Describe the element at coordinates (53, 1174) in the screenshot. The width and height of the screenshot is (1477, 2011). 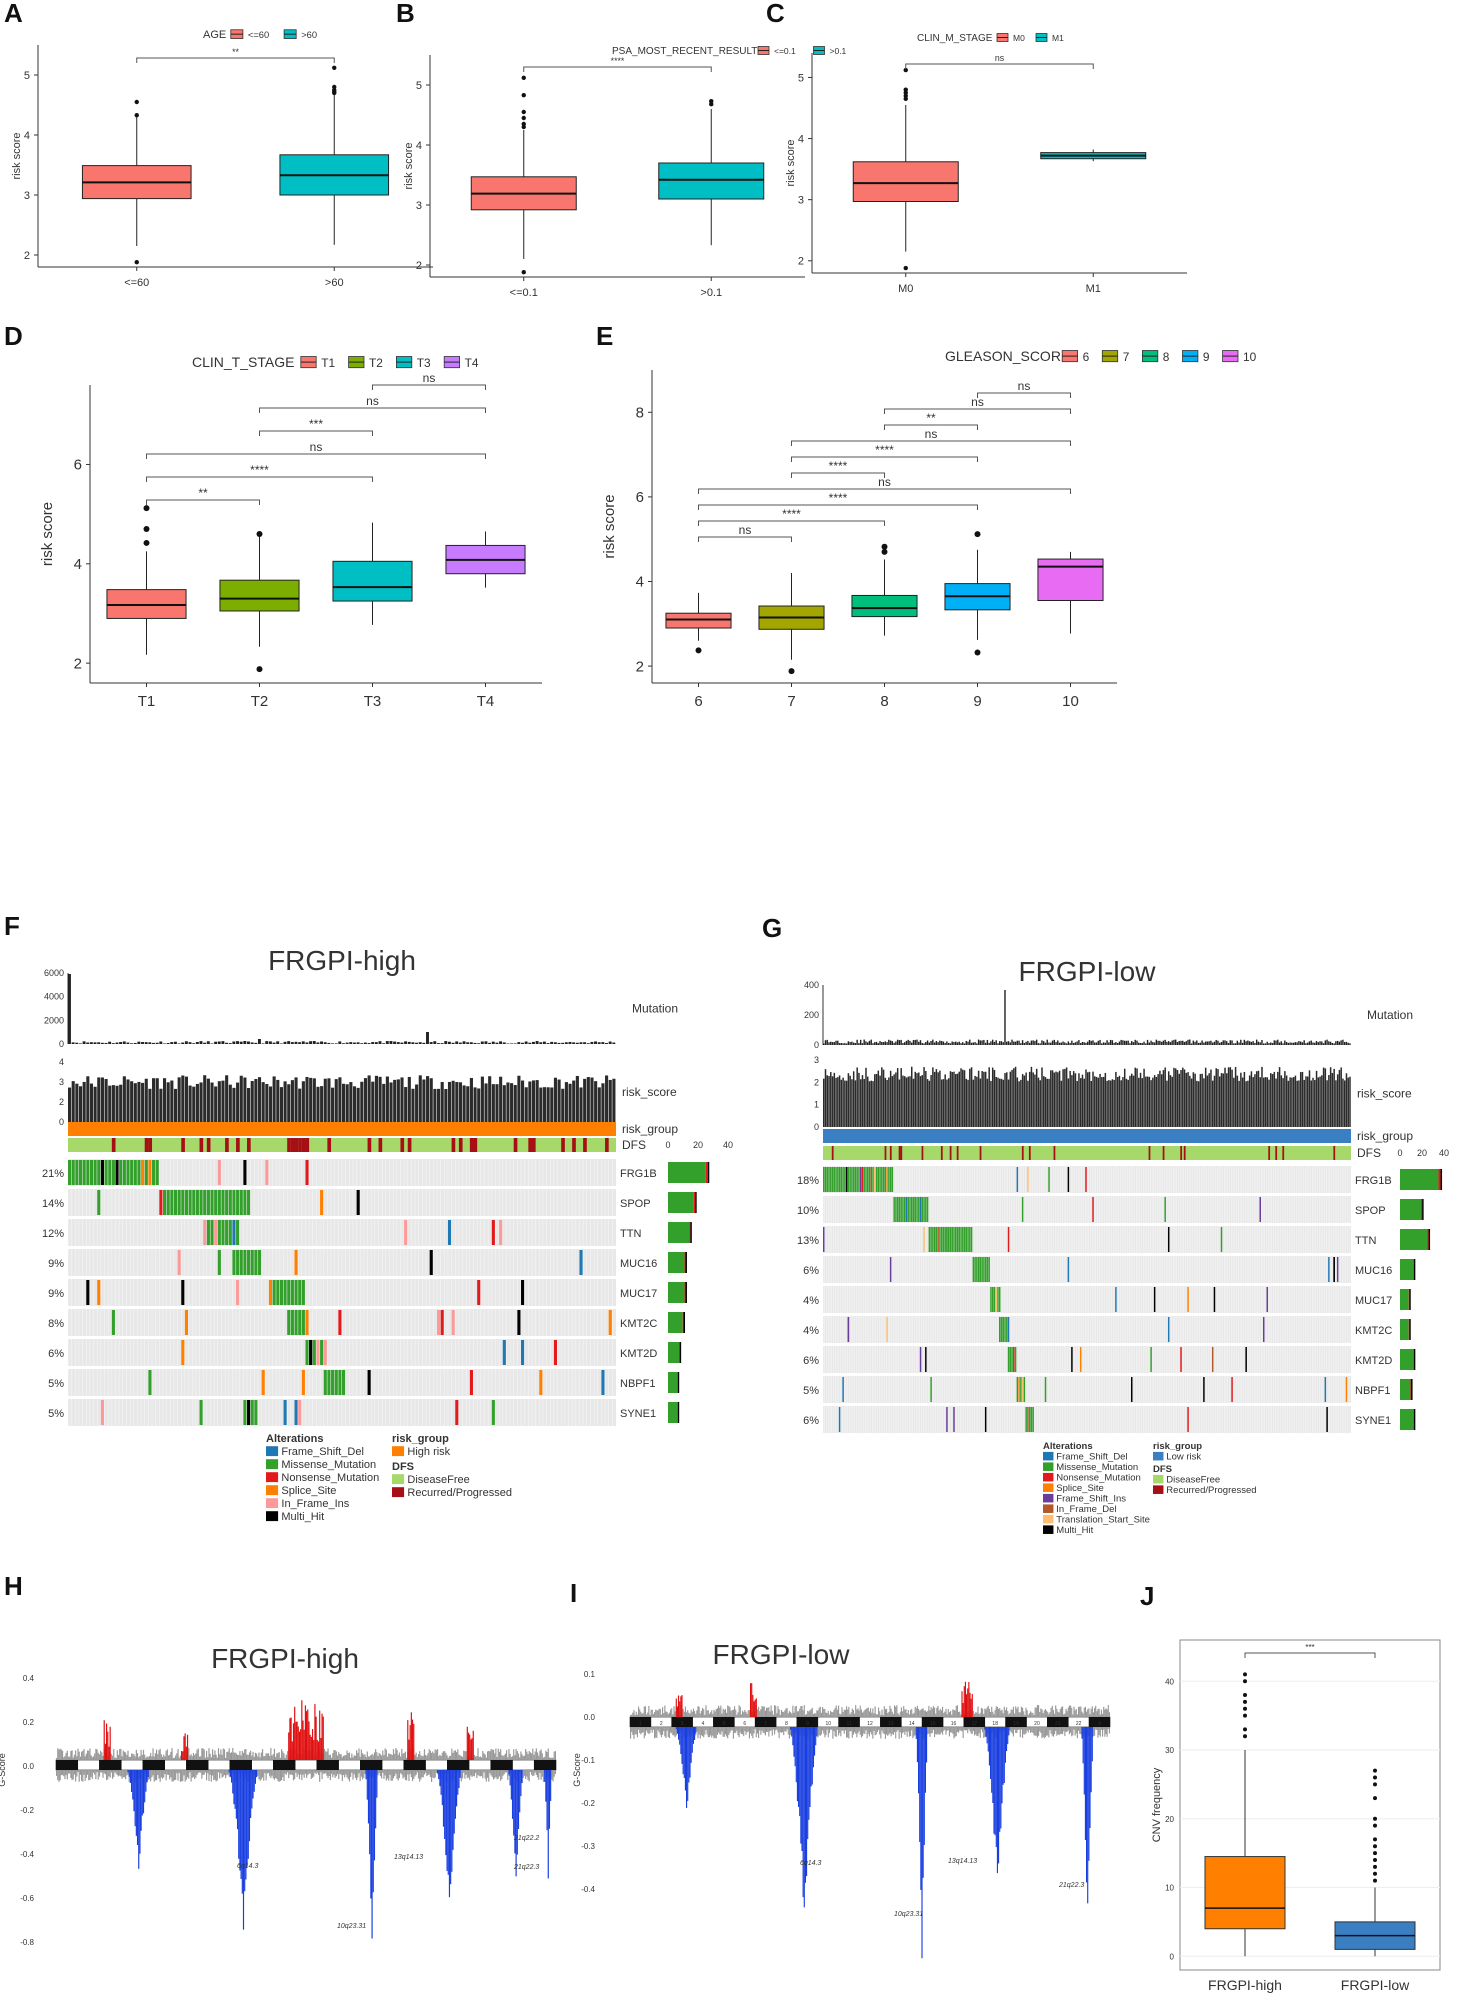
I see `gene-pct: 21%` at that location.